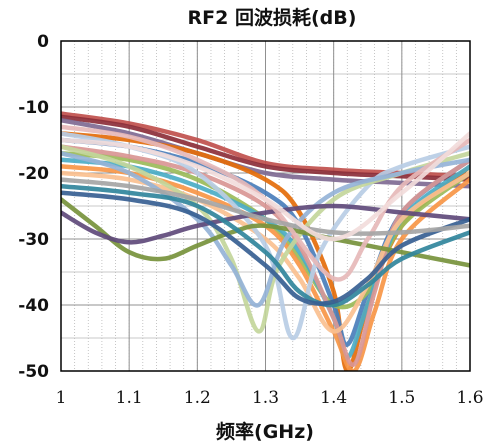  I want to click on x-tick-label: 1.2, so click(197, 398).